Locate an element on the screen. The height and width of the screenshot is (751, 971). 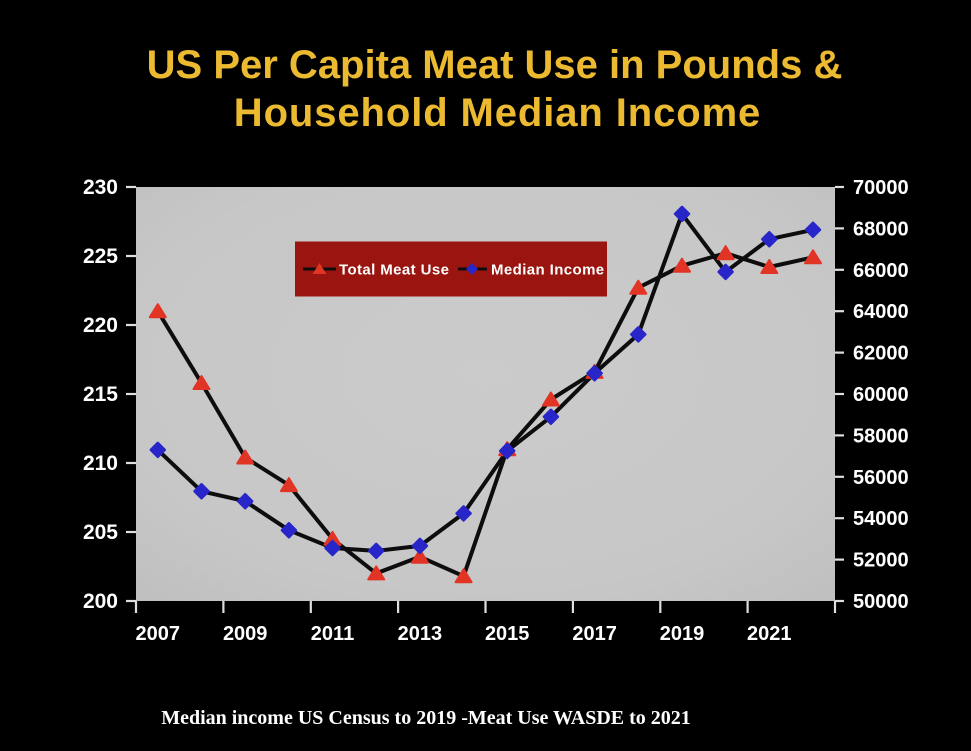
svg-text: 52000 is located at coordinates (881, 561).